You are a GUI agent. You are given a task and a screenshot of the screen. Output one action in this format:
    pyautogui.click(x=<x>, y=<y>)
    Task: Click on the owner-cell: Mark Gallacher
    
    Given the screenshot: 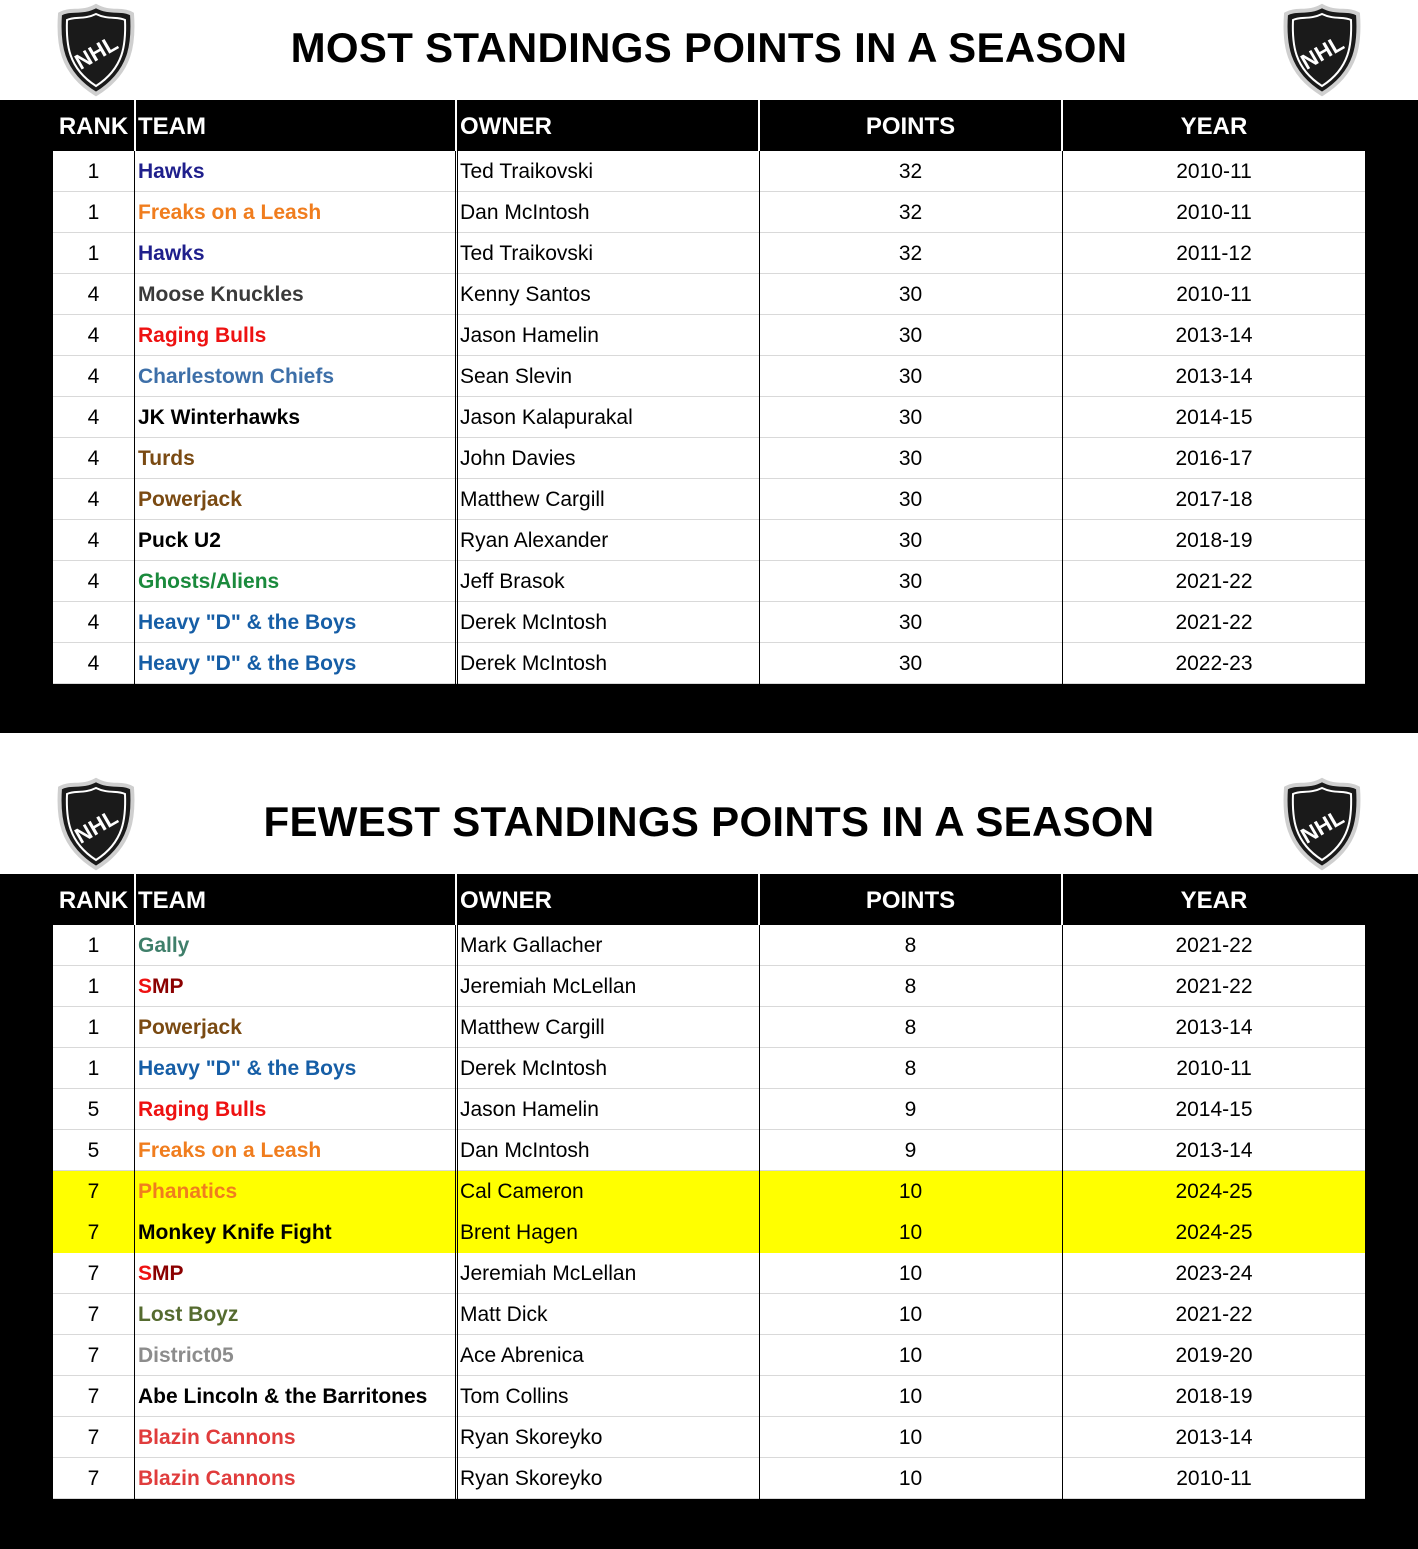 What is the action you would take?
    pyautogui.click(x=531, y=945)
    